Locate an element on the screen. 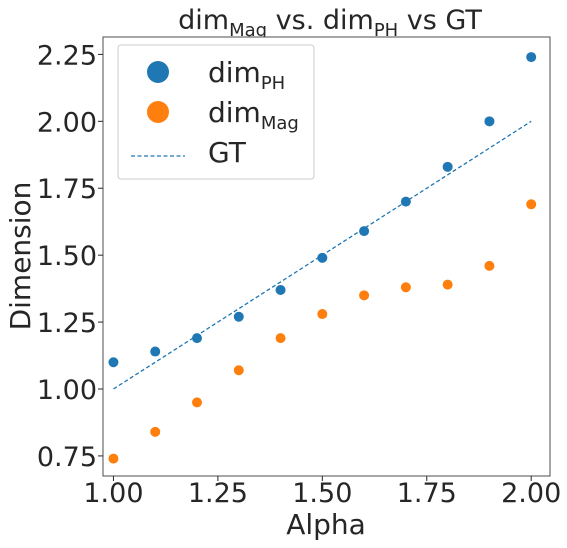  x-tick-label: 1.50 is located at coordinates (322, 493).